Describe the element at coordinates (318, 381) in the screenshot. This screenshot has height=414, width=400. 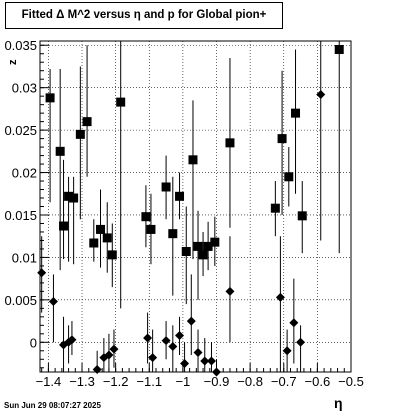
I see `x-tick-label: −0.6` at that location.